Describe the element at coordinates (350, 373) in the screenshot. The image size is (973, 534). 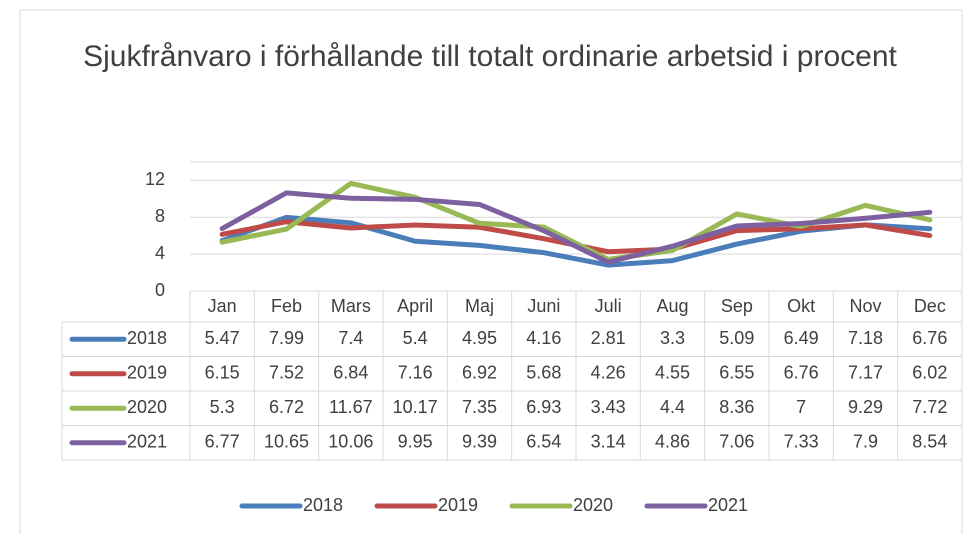
I see `table-cell: 6.84` at that location.